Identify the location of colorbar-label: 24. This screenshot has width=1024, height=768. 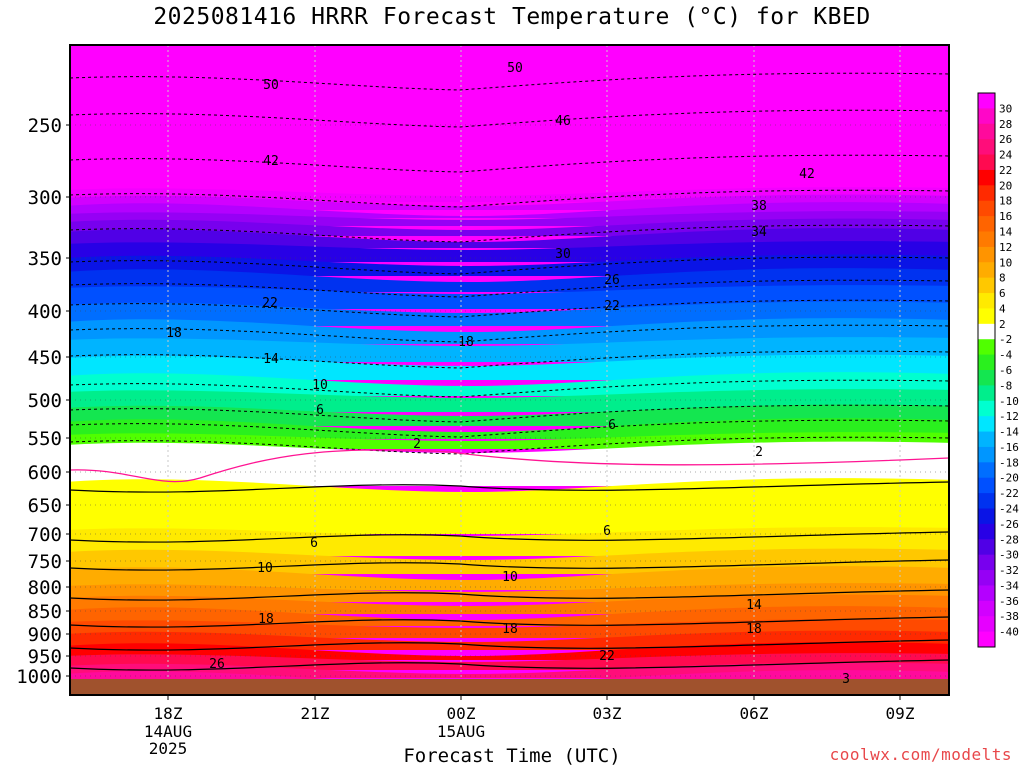
(1006, 155).